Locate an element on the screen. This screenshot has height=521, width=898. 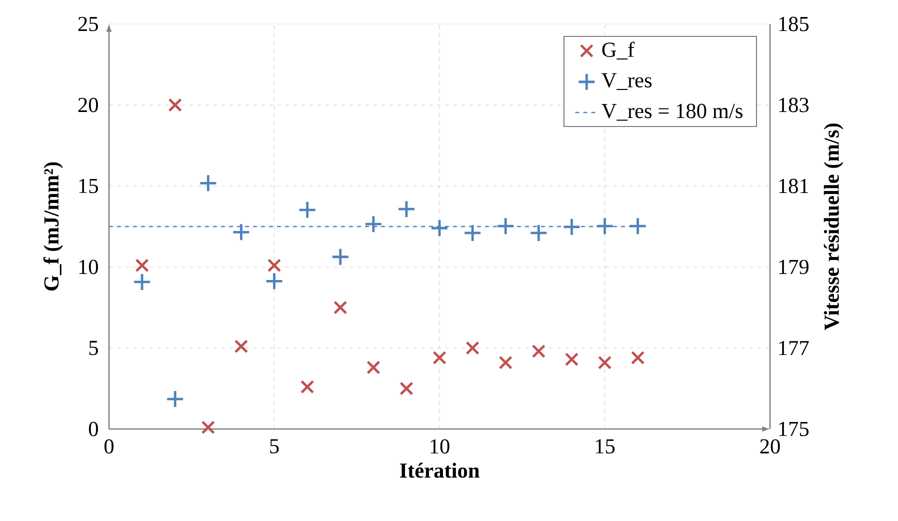
x-tick-label: 10 is located at coordinates (440, 446).